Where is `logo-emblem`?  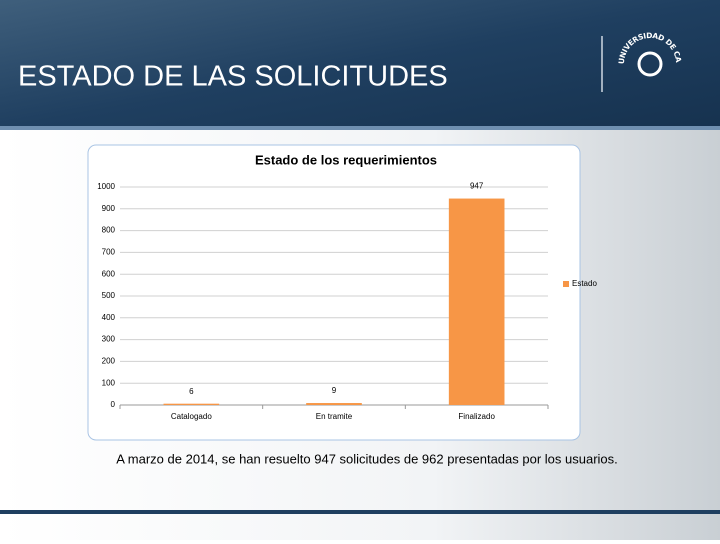
logo-emblem is located at coordinates (650, 64).